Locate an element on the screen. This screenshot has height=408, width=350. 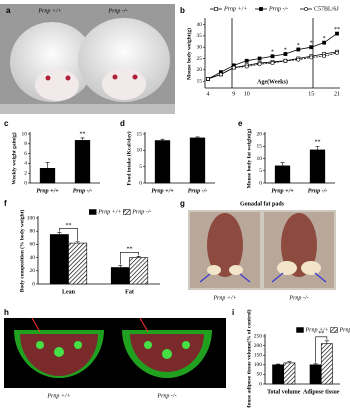
y-axis-title: Mouse body weight(g) is located at coordinates (188, 54).